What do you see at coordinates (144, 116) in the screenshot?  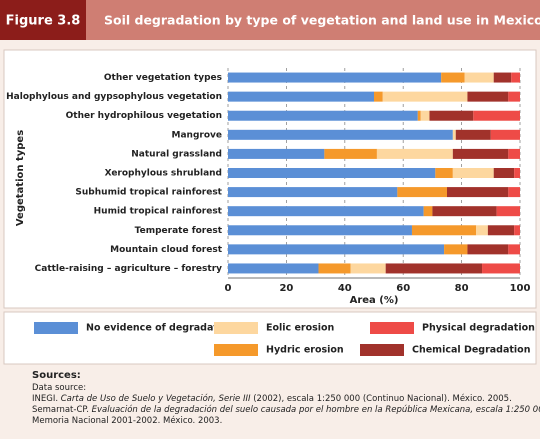 I see `y-tick-label: Other hydrophilous vegetation` at bounding box center [144, 116].